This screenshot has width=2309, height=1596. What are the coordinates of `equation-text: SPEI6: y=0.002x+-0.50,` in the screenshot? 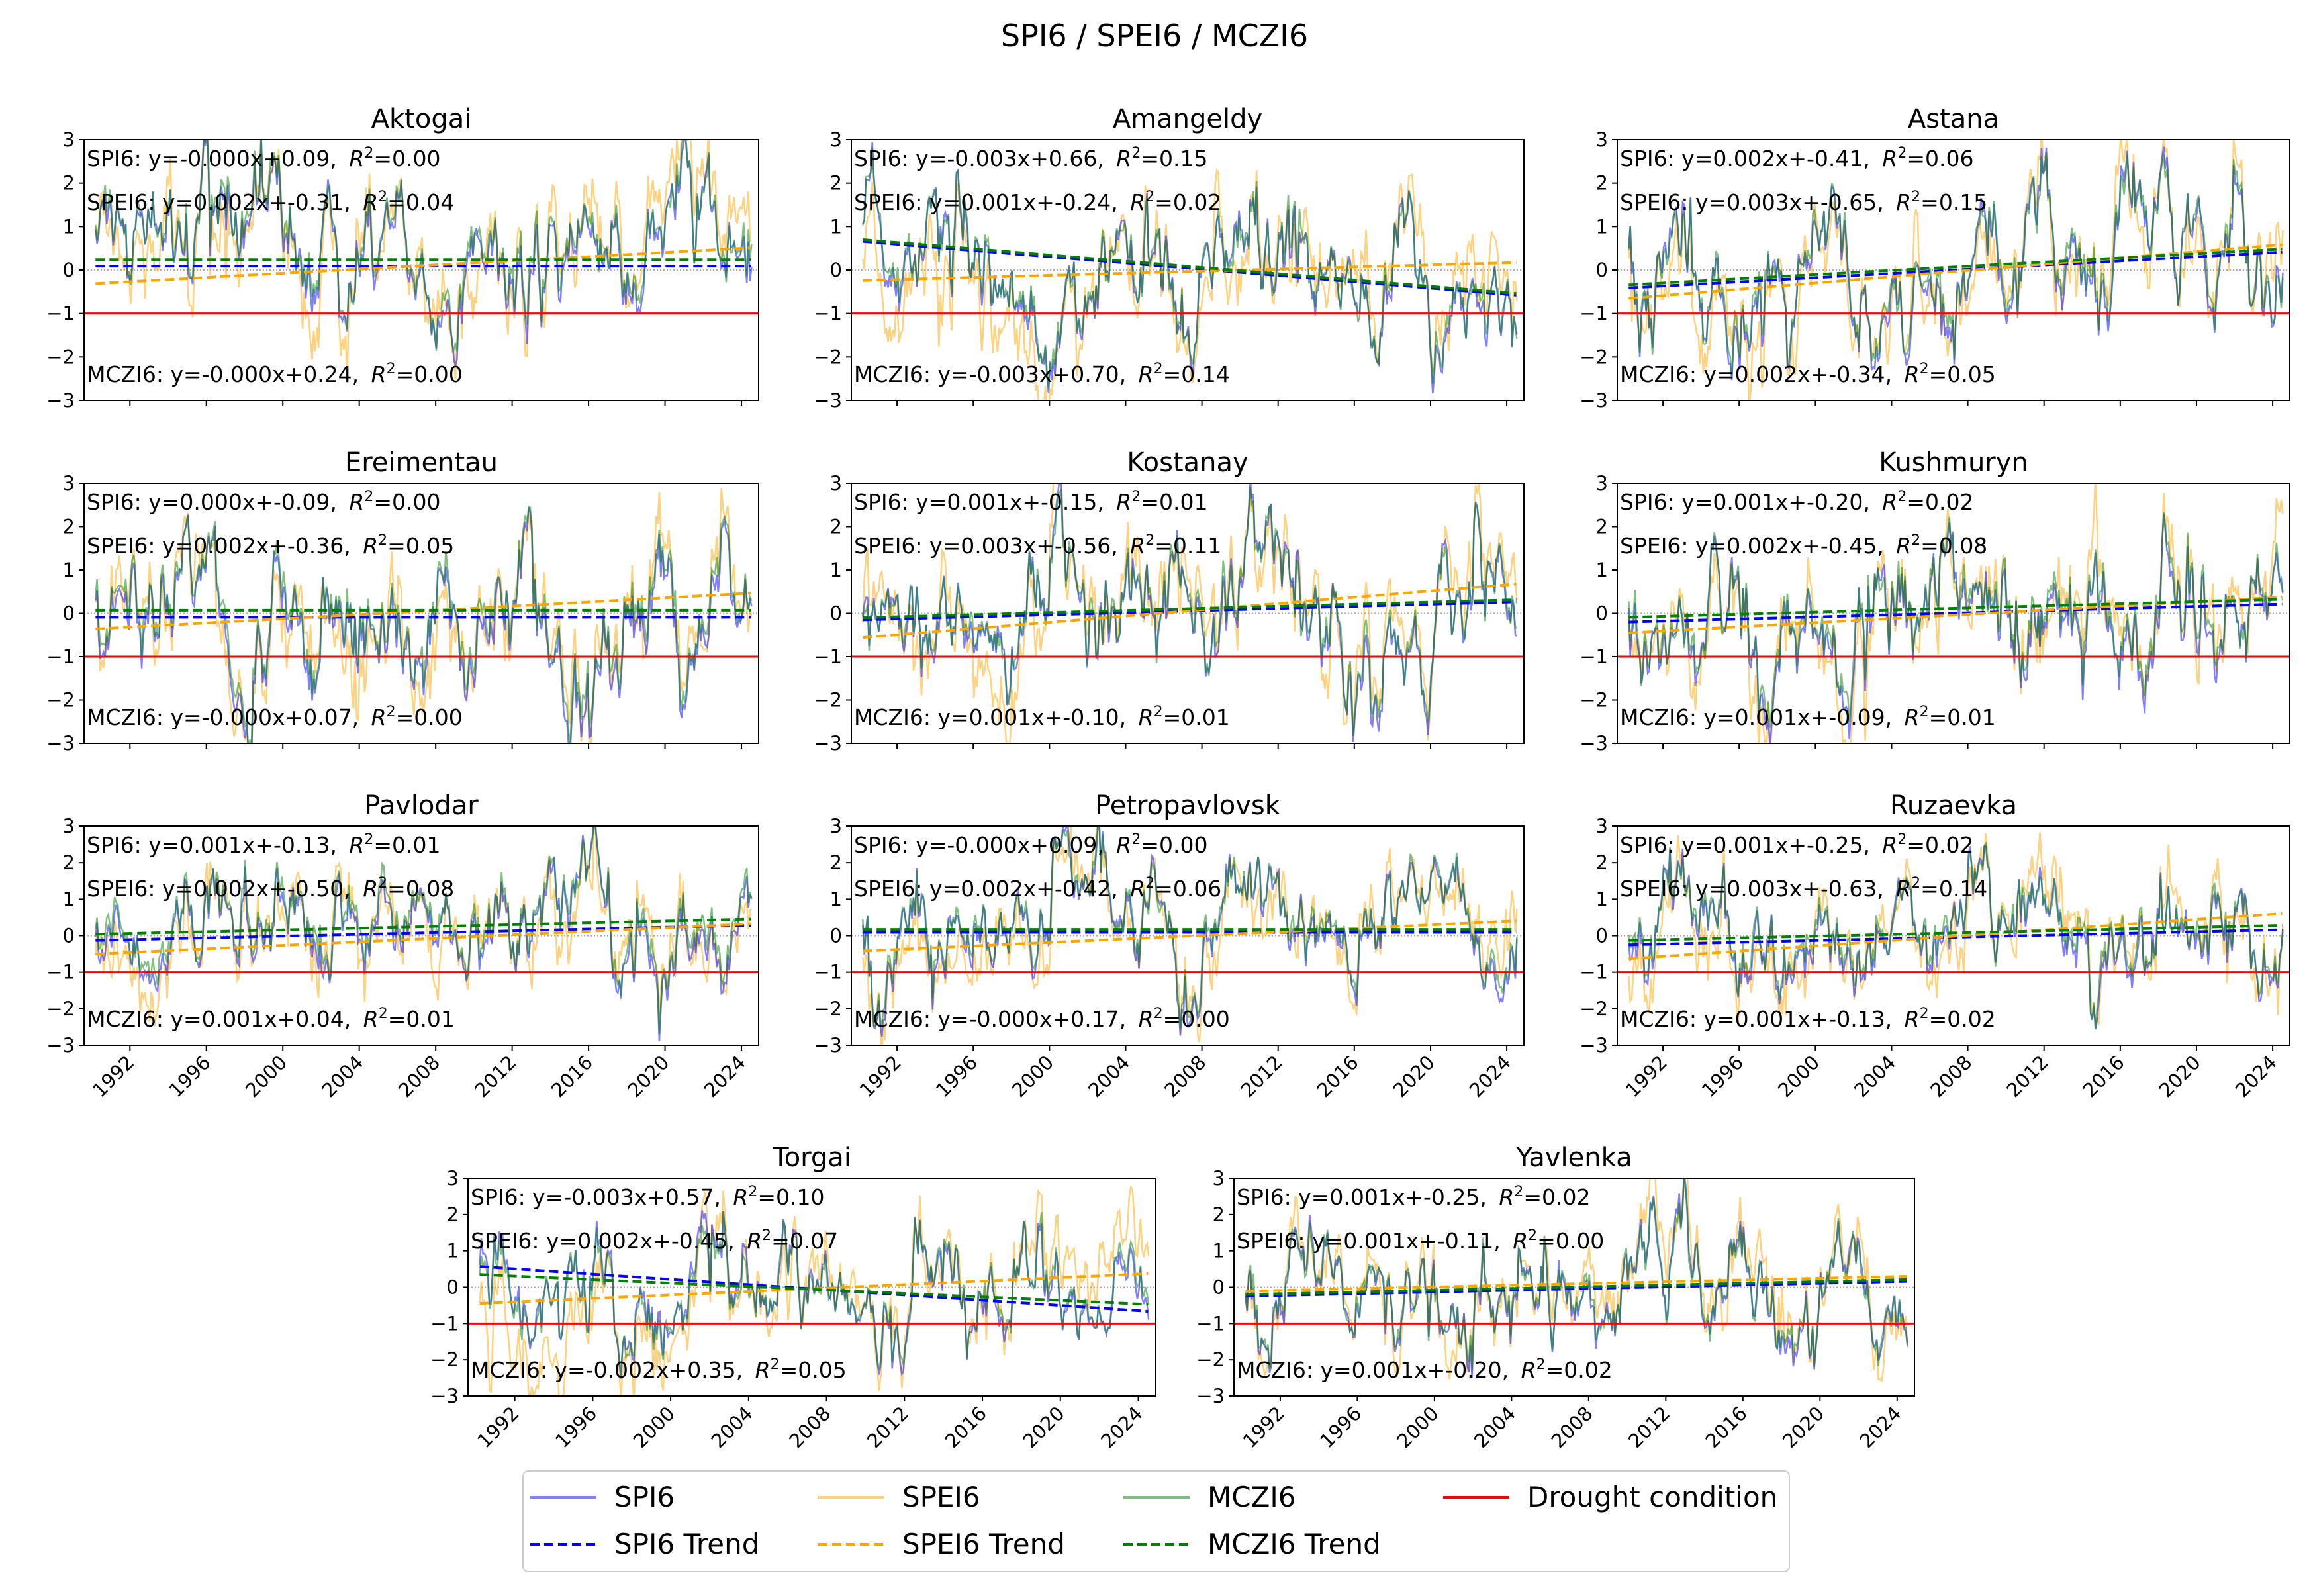 It's located at (222, 889).